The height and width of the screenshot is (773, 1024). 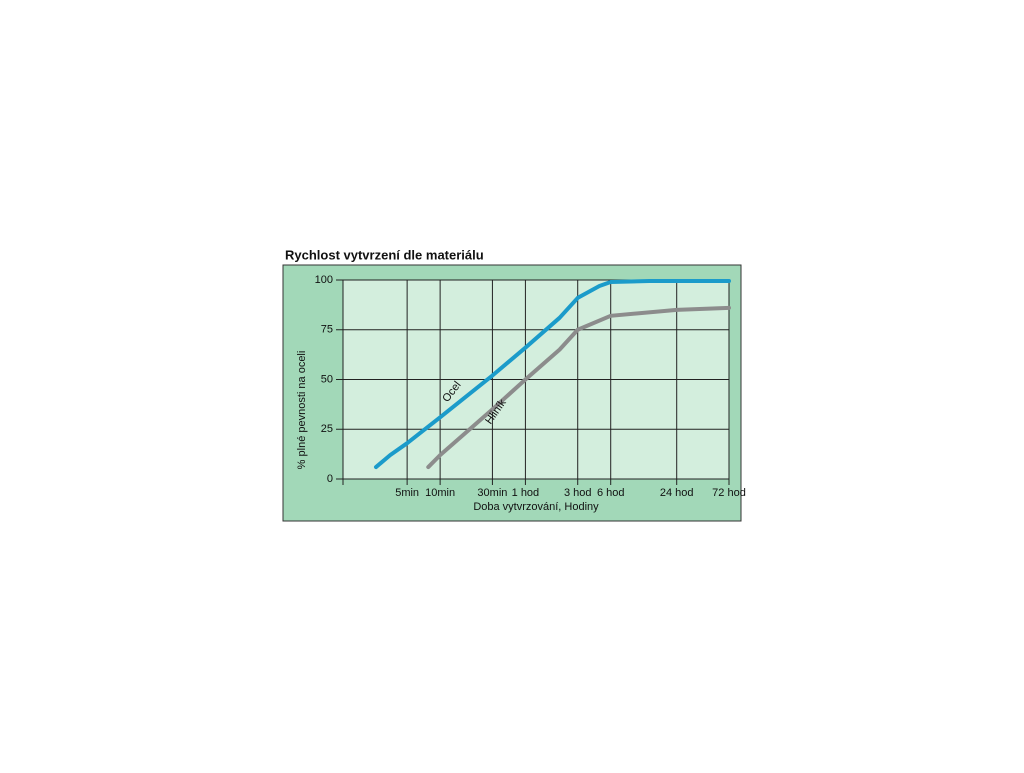 What do you see at coordinates (729, 493) in the screenshot?
I see `x-tick-label: 72 hod` at bounding box center [729, 493].